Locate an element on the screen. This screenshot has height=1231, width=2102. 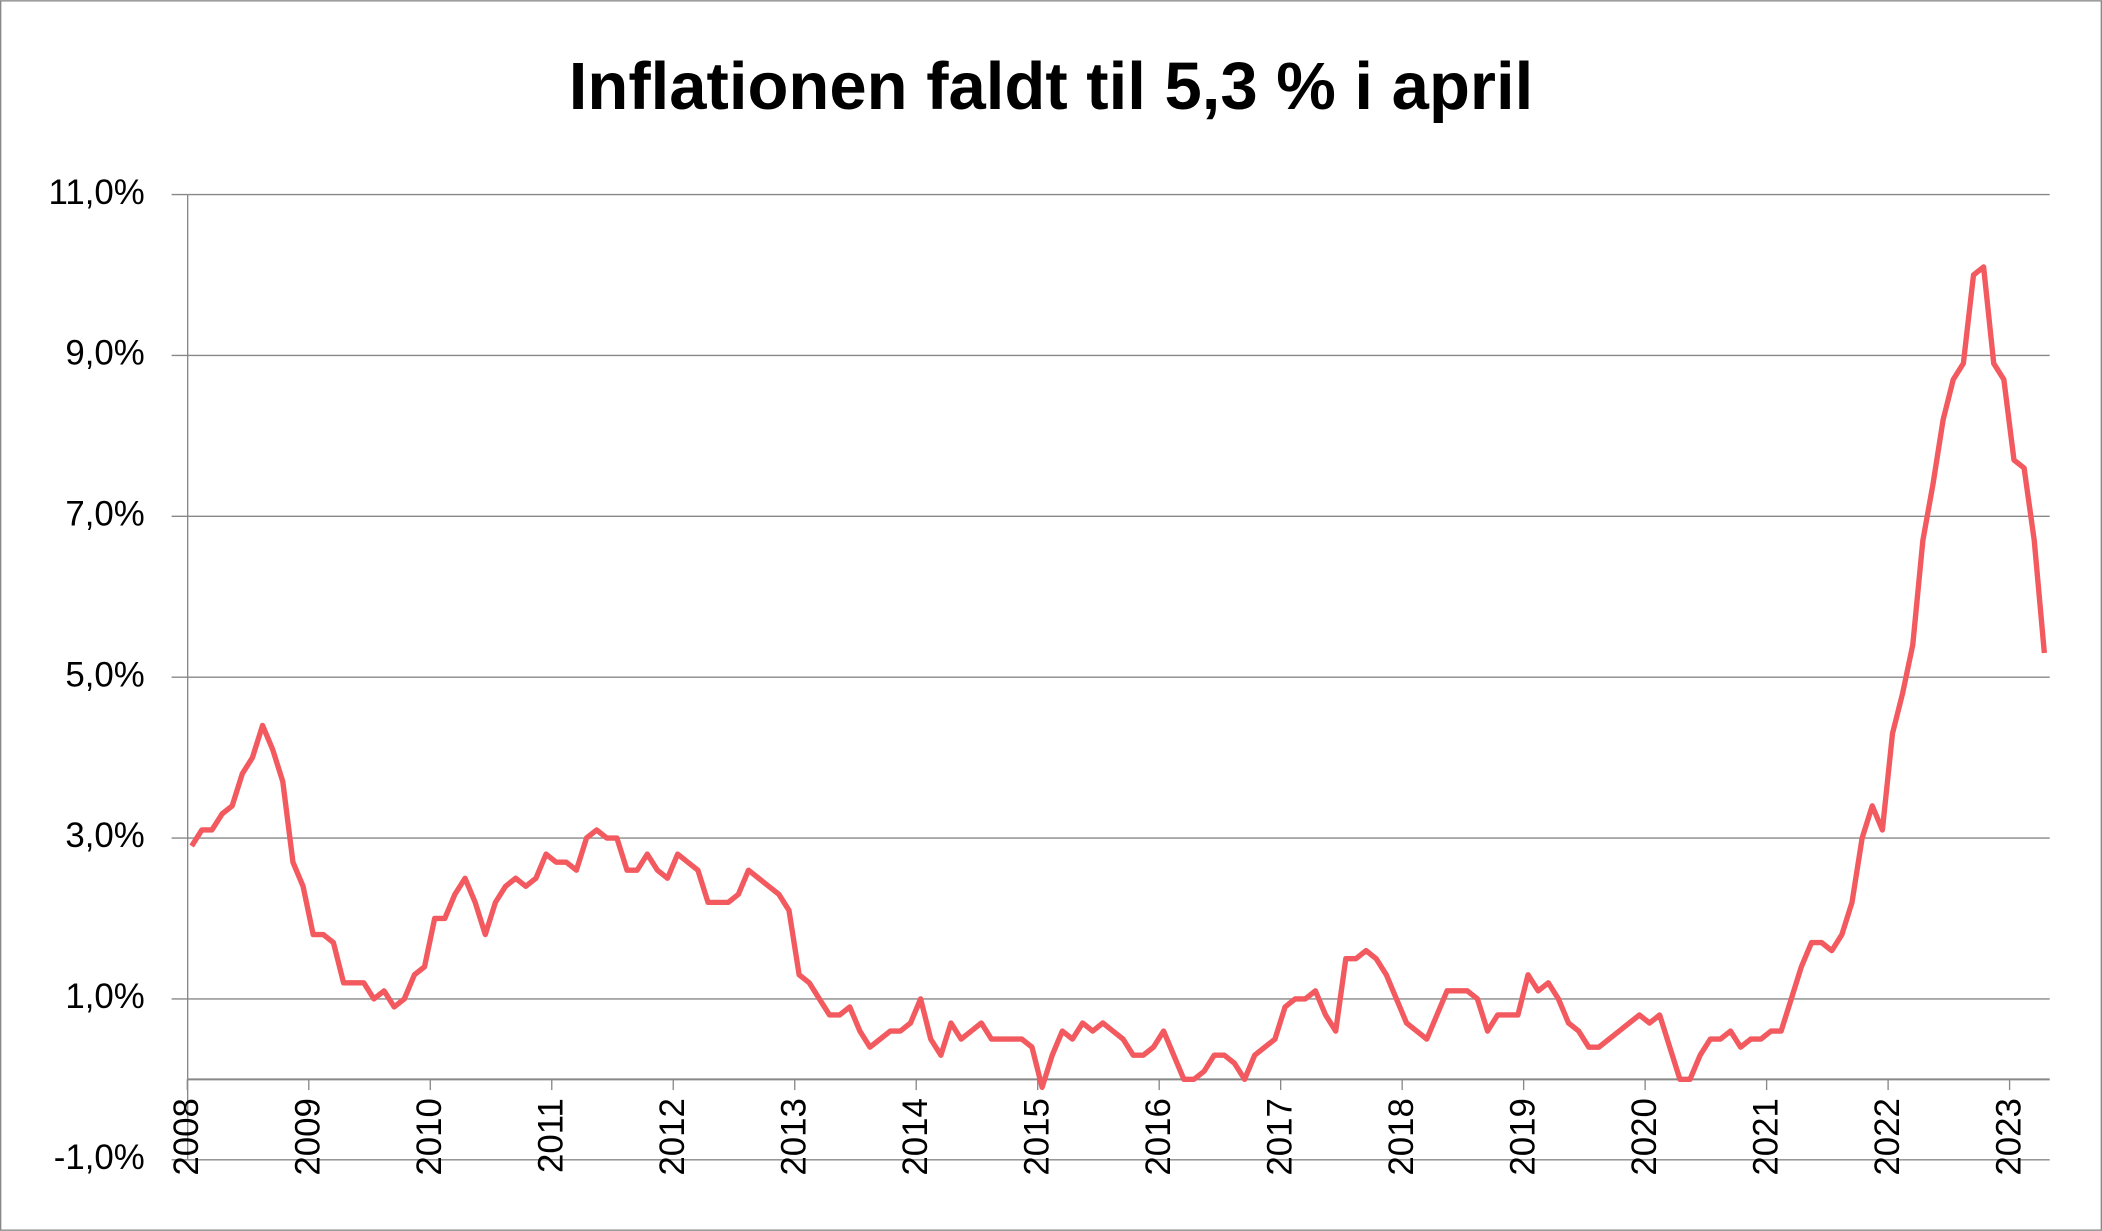
x-tick-label: 2023 is located at coordinates (2009, 1137).